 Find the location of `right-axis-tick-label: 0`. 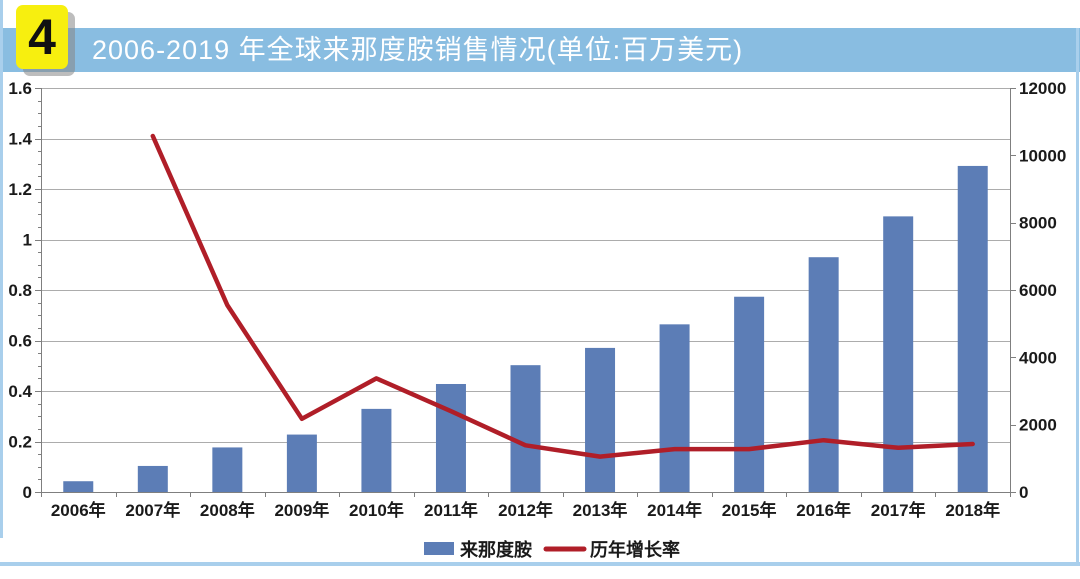

right-axis-tick-label: 0 is located at coordinates (1023, 492).